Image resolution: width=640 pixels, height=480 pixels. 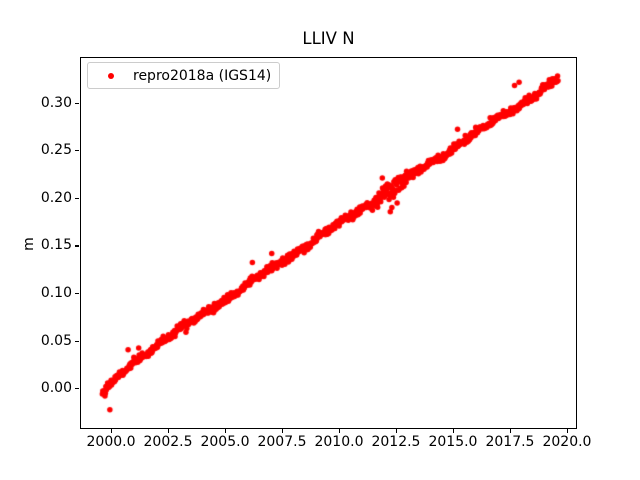 What do you see at coordinates (282, 442) in the screenshot?
I see `x-tick-label: 2007.5` at bounding box center [282, 442].